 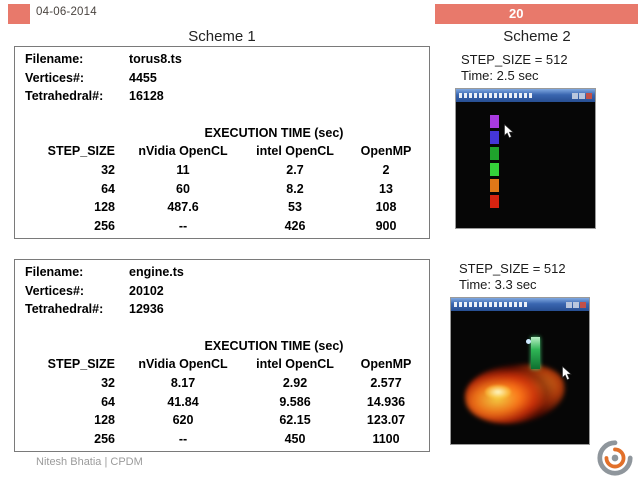 I want to click on volume-render-torus-window, so click(x=525, y=158).